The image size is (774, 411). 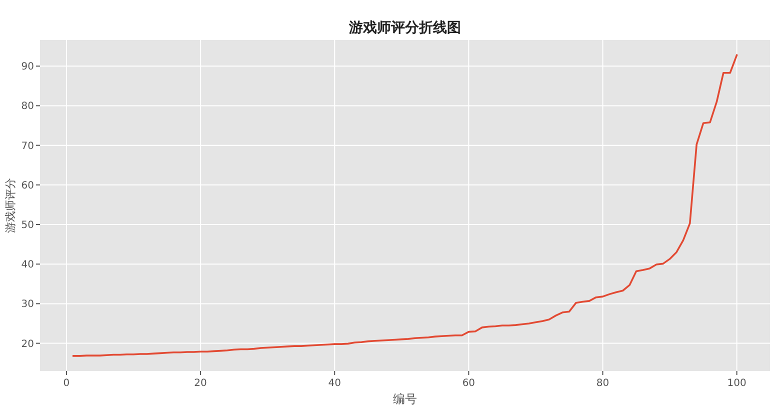 I want to click on y-axis-title: 游戏师评分, so click(x=10, y=205).